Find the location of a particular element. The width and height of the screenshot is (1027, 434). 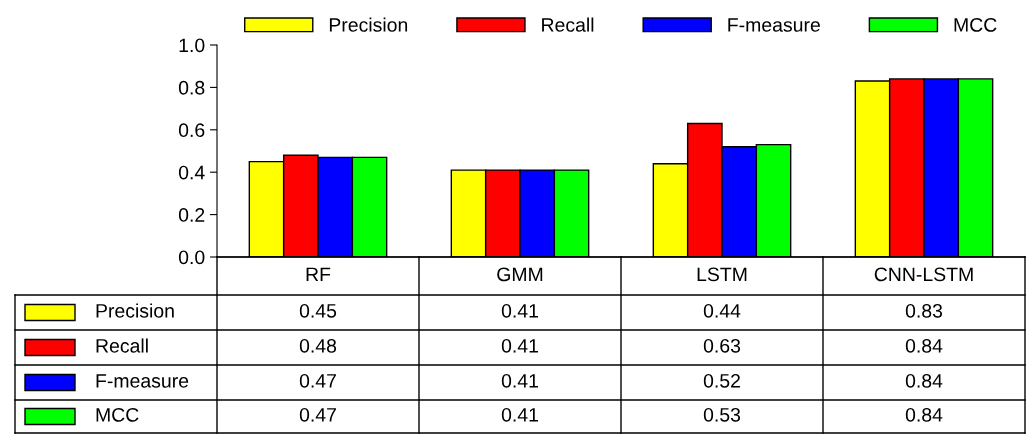

legend-label: Precision is located at coordinates (368, 24).